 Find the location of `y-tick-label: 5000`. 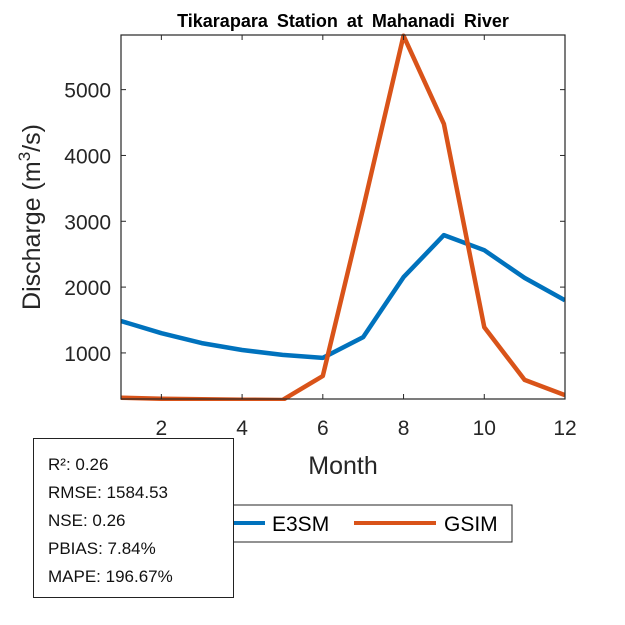

y-tick-label: 5000 is located at coordinates (87, 91).